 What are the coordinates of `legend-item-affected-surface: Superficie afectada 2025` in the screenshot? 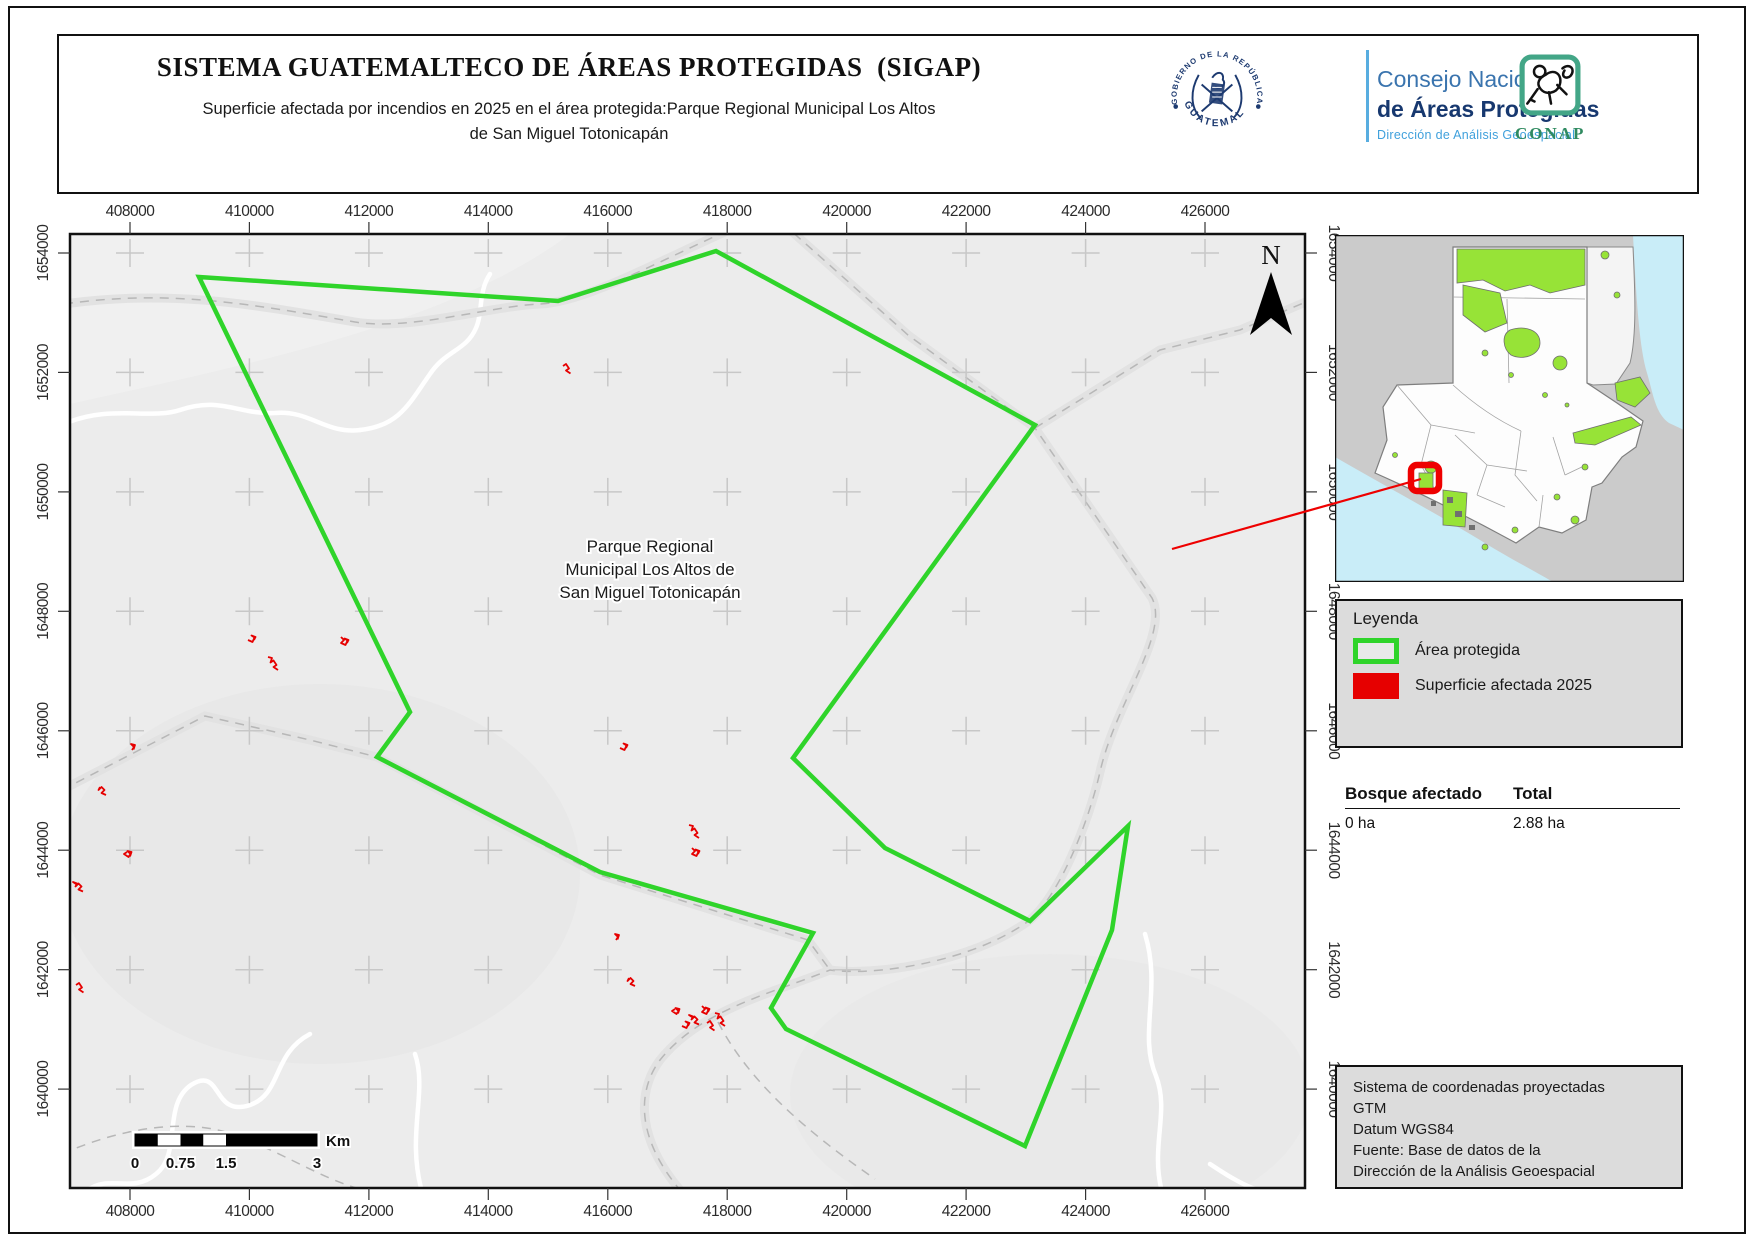 It's located at (1517, 686).